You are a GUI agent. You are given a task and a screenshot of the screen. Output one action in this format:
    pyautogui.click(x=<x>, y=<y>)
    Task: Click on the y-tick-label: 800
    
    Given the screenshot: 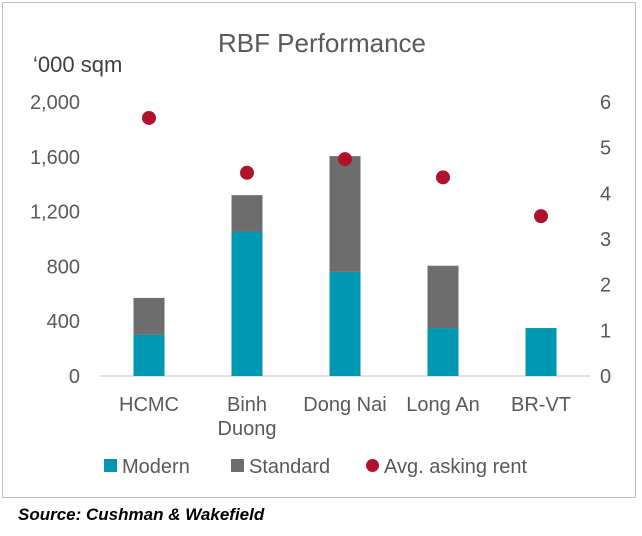 What is the action you would take?
    pyautogui.click(x=63, y=267)
    